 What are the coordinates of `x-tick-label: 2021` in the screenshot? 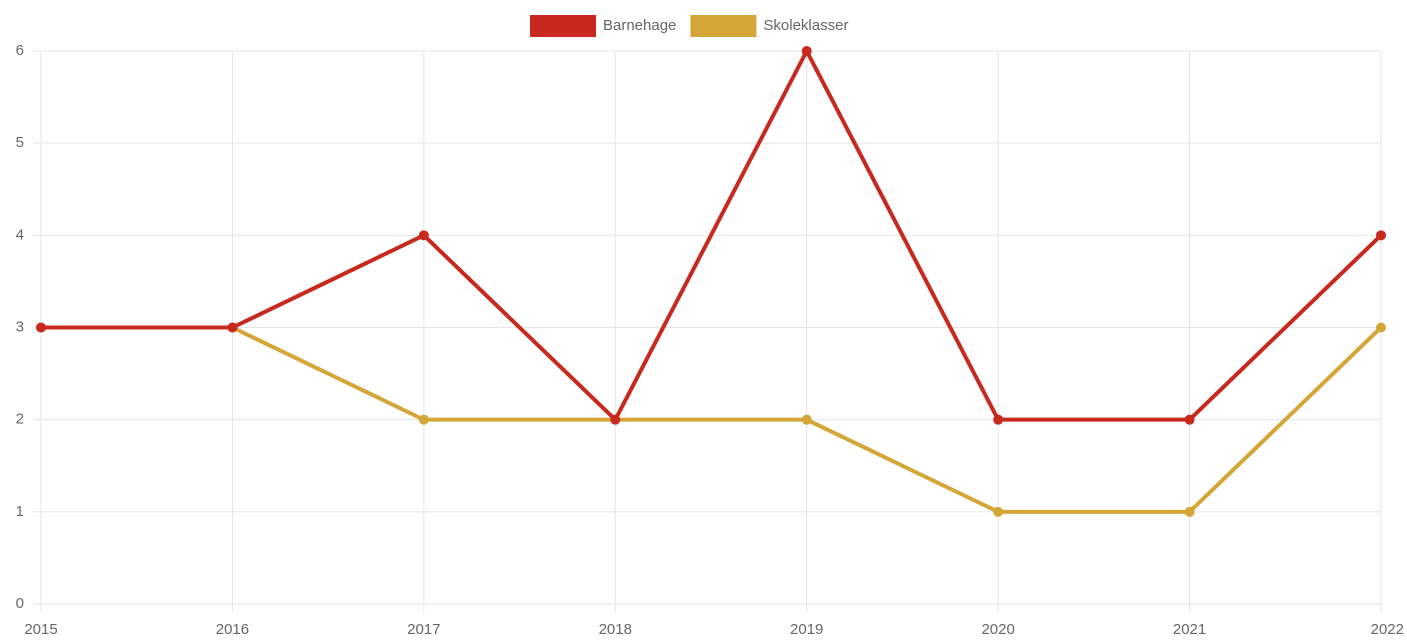 It's located at (1189, 629).